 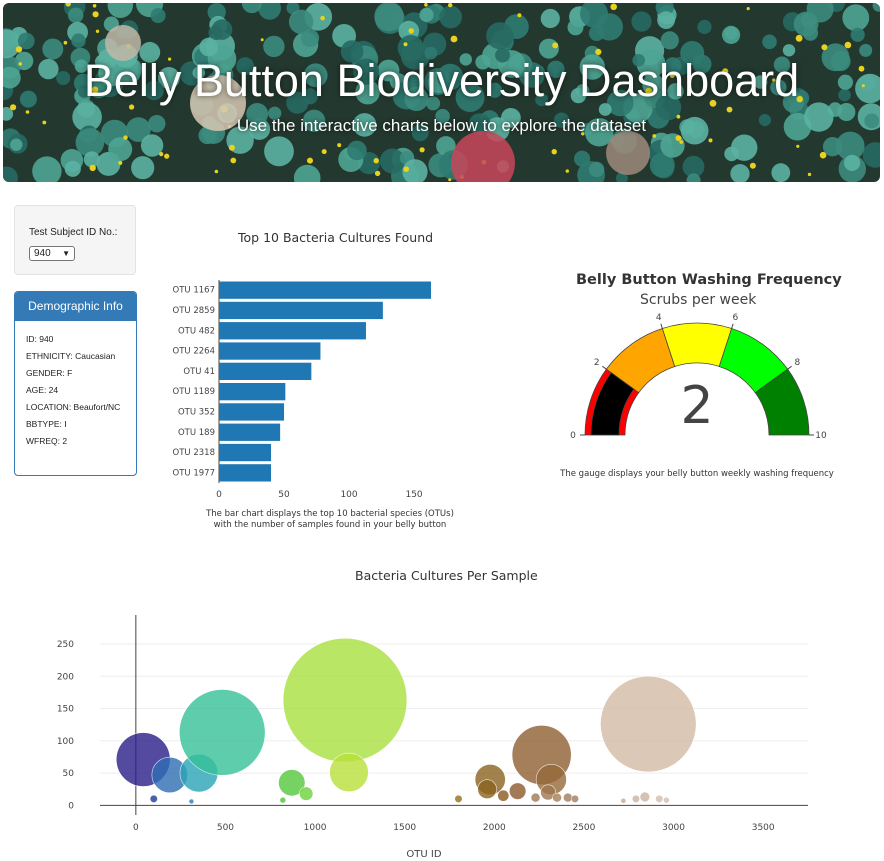 What do you see at coordinates (46, 424) in the screenshot?
I see `demographic-bbtype: BBTYPE: I` at bounding box center [46, 424].